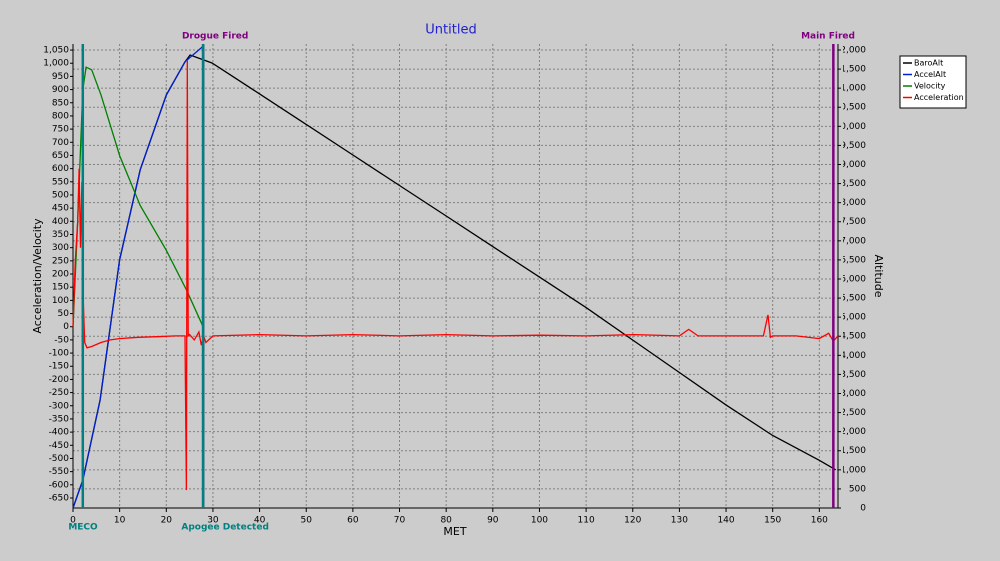 The image size is (1000, 561). Describe the element at coordinates (353, 521) in the screenshot. I see `x-tick-label: 60` at that location.